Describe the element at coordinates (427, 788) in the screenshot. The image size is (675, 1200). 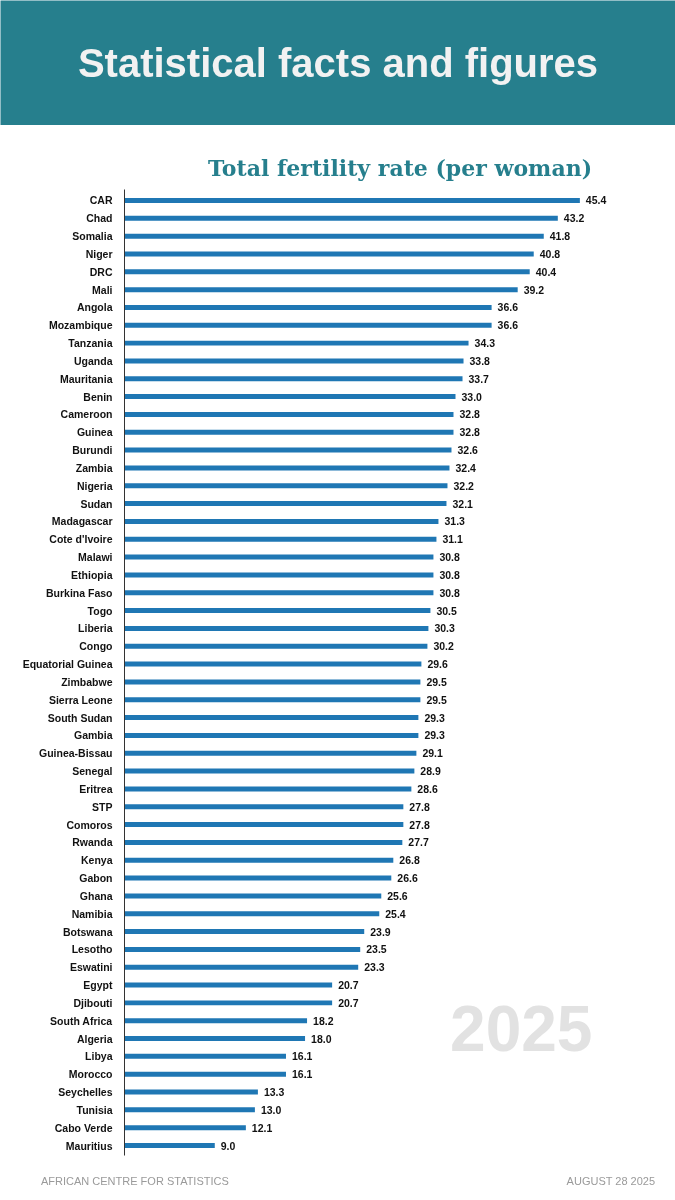
I see `data-label: 28.6` at that location.